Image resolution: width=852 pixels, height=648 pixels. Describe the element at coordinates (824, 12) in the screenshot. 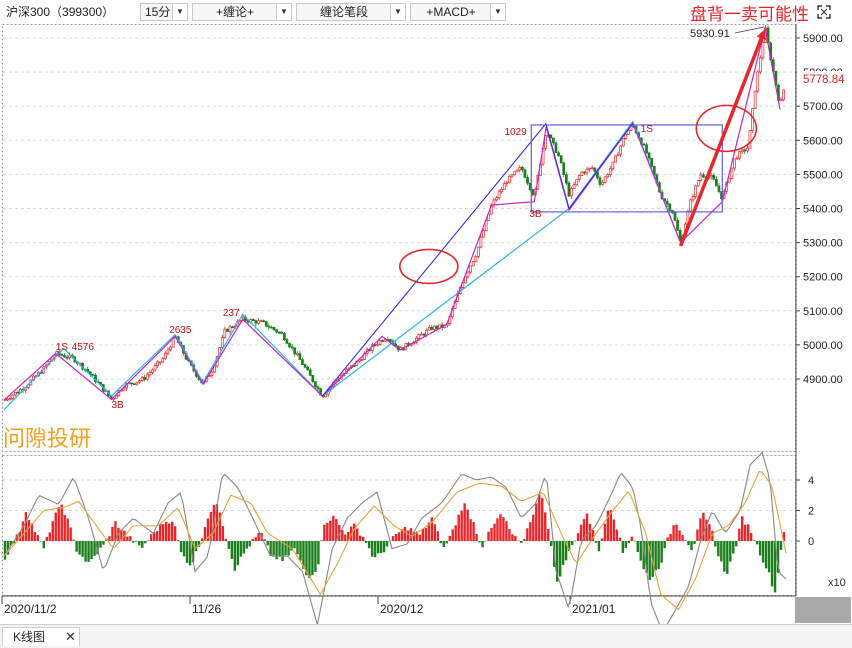

I see `expand-icon` at that location.